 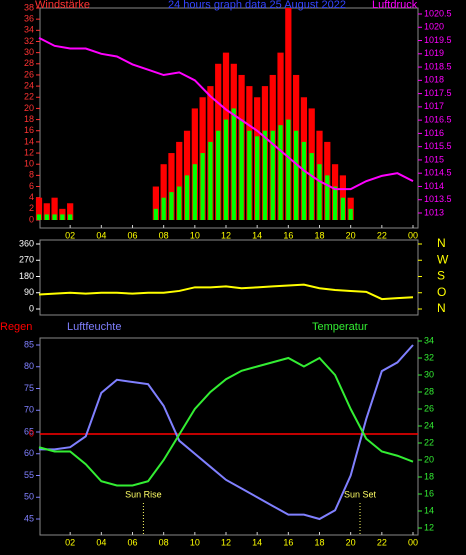 What do you see at coordinates (434, 106) in the screenshot?
I see `y2-tick-label: 1017` at bounding box center [434, 106].